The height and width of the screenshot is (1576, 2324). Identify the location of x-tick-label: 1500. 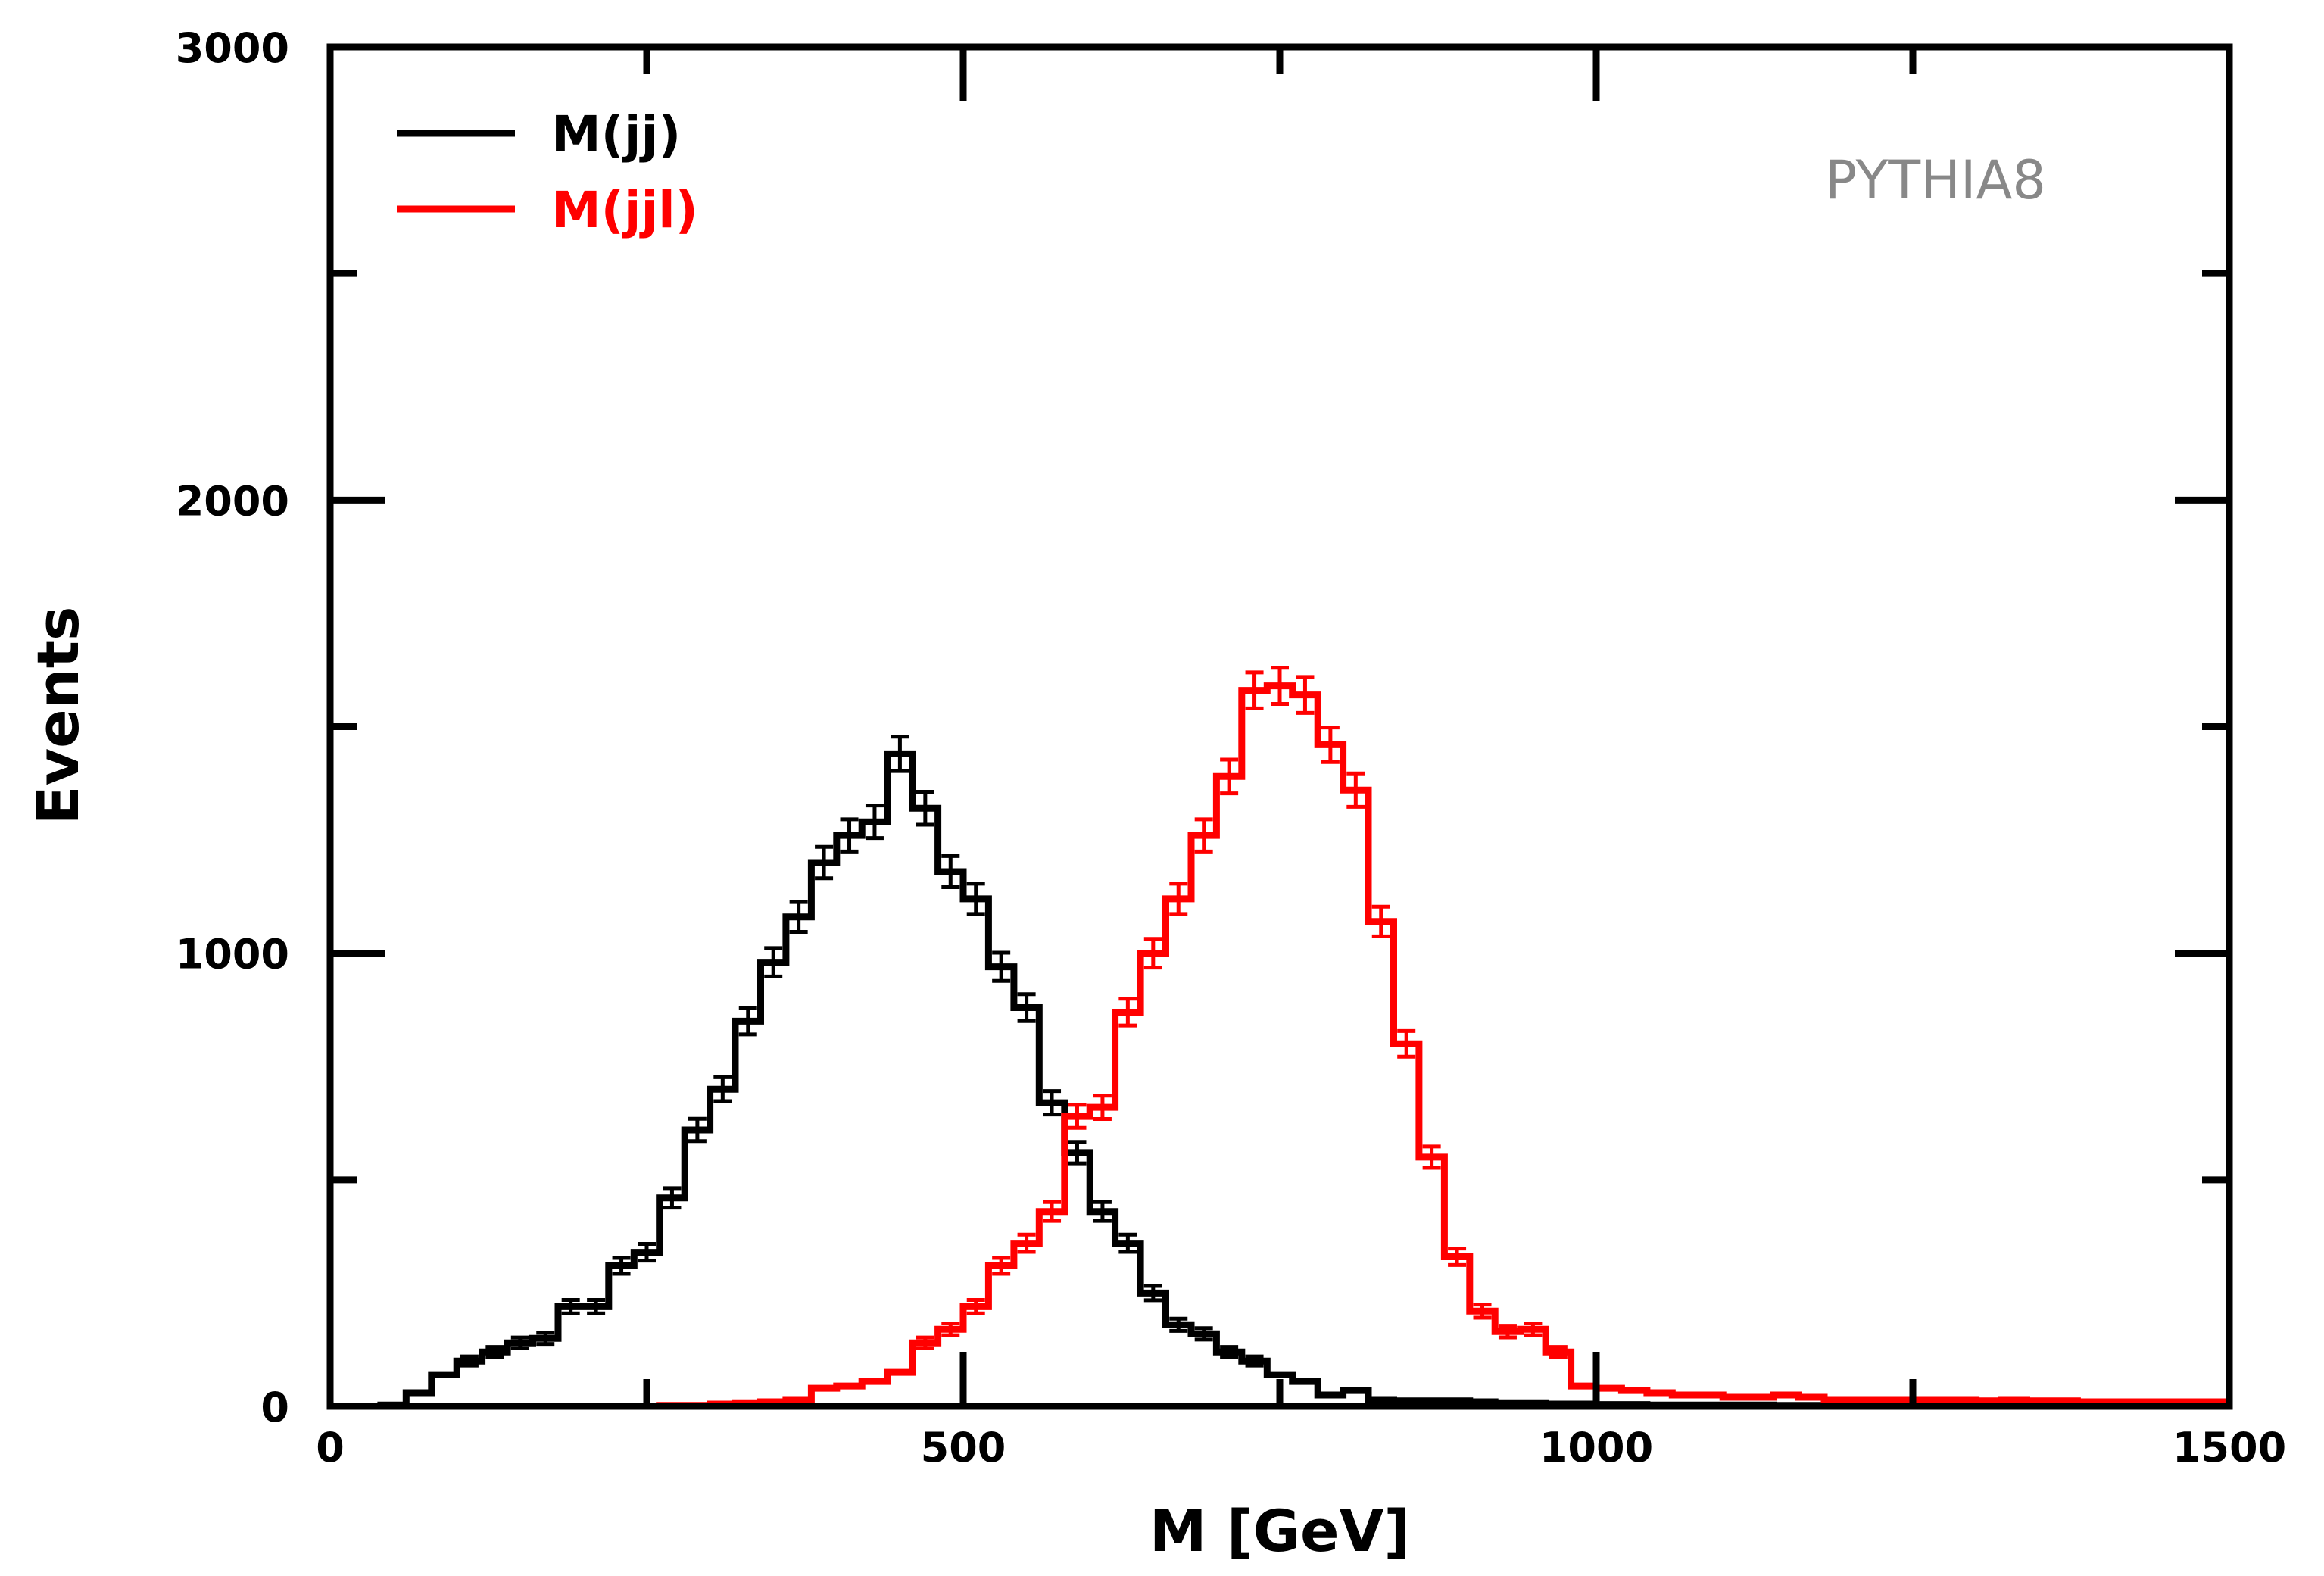
(2229, 1447).